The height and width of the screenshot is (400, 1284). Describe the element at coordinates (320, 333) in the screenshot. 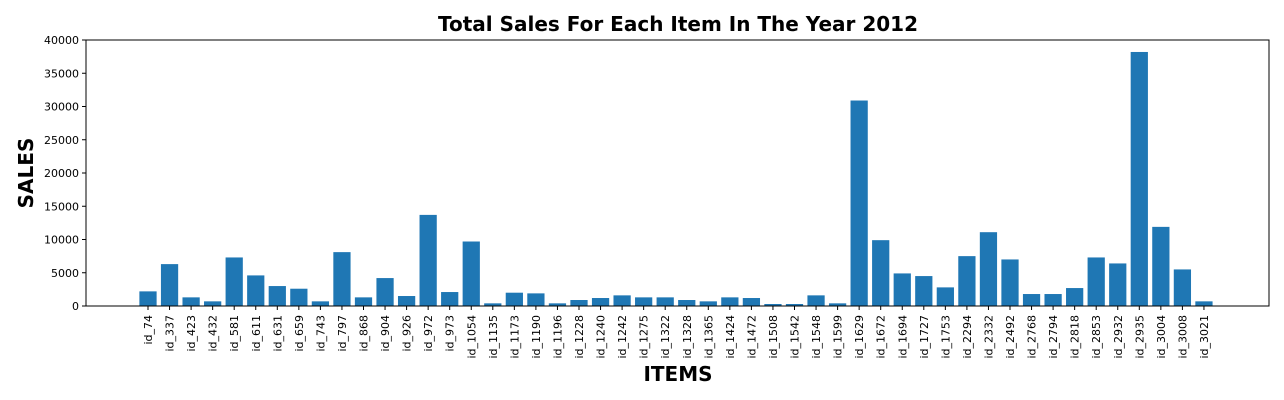

I see `x-tick-label: id_743` at that location.